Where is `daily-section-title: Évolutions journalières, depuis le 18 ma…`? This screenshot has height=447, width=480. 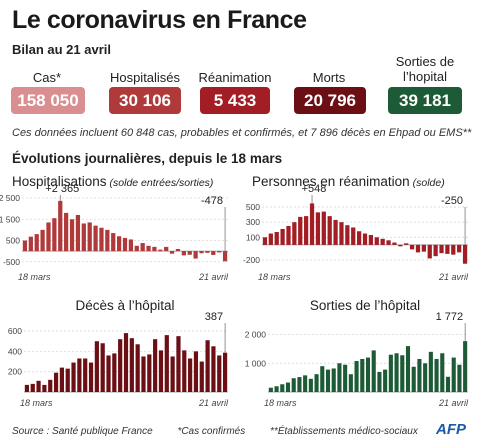 daily-section-title: Évolutions journalières, depuis le 18 ma… is located at coordinates (147, 158).